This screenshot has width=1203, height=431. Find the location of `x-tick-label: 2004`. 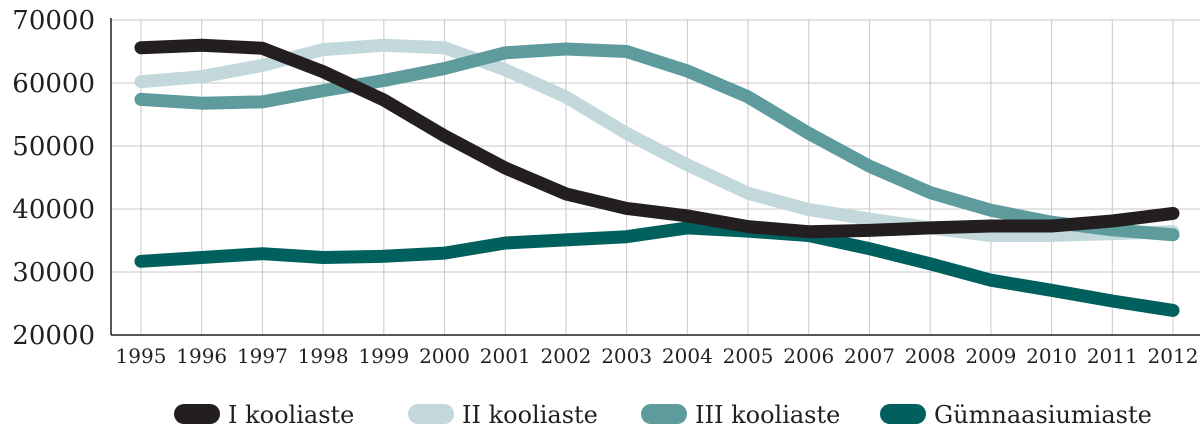

x-tick-label: 2004 is located at coordinates (687, 356).